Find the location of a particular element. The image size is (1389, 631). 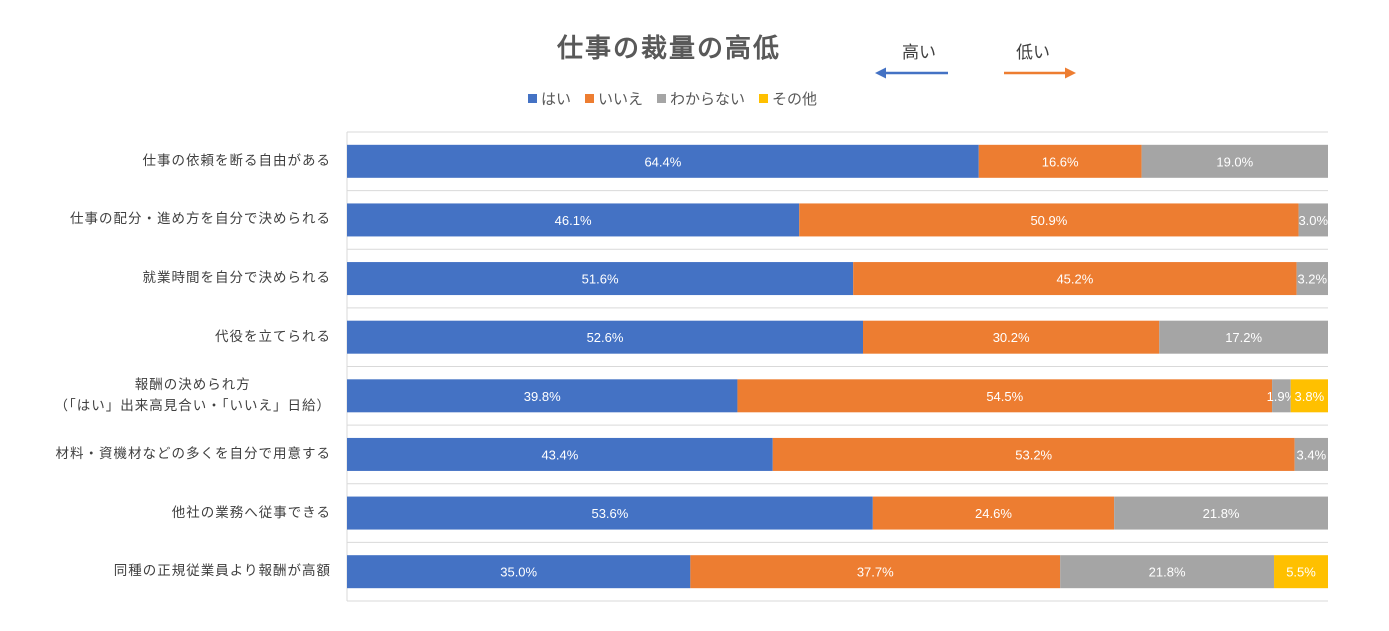

data-label: 46.1% is located at coordinates (573, 220).